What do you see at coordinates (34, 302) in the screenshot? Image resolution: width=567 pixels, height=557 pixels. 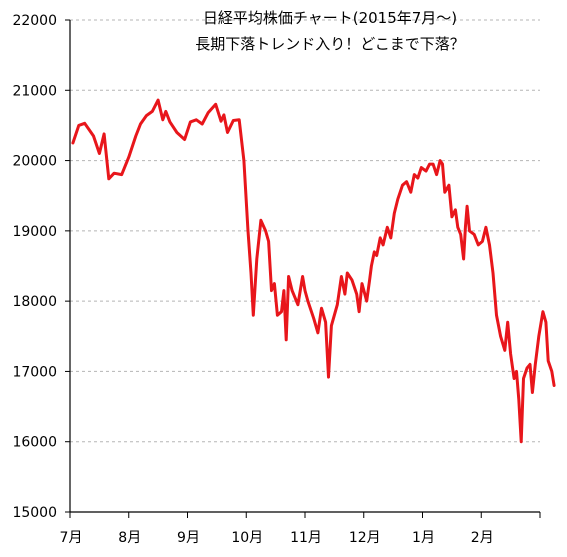 I see `y-tick-label: 18000` at bounding box center [34, 302].